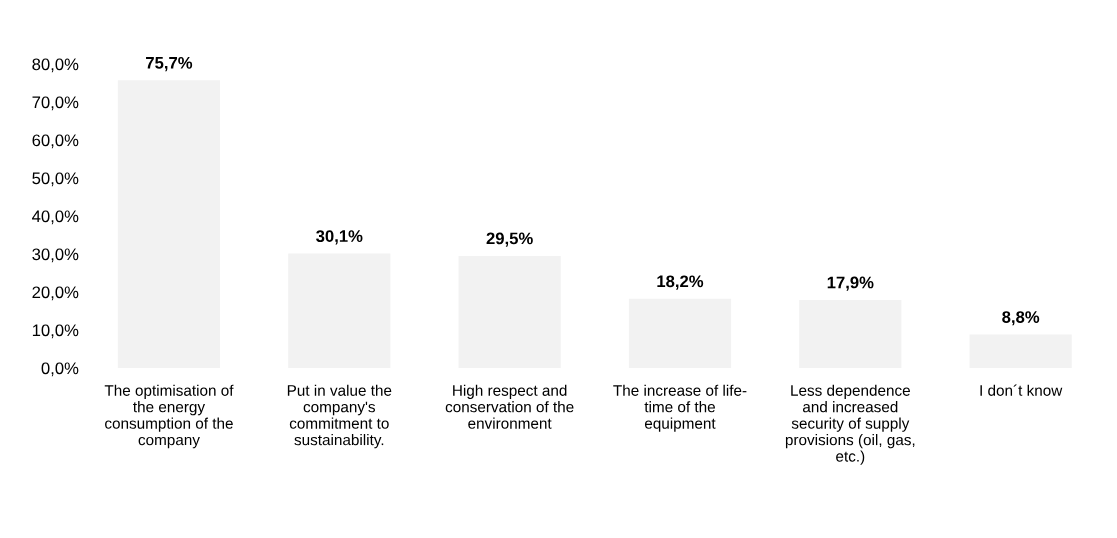  Describe the element at coordinates (55, 217) in the screenshot. I see `y-tick-label: 40,0%` at that location.